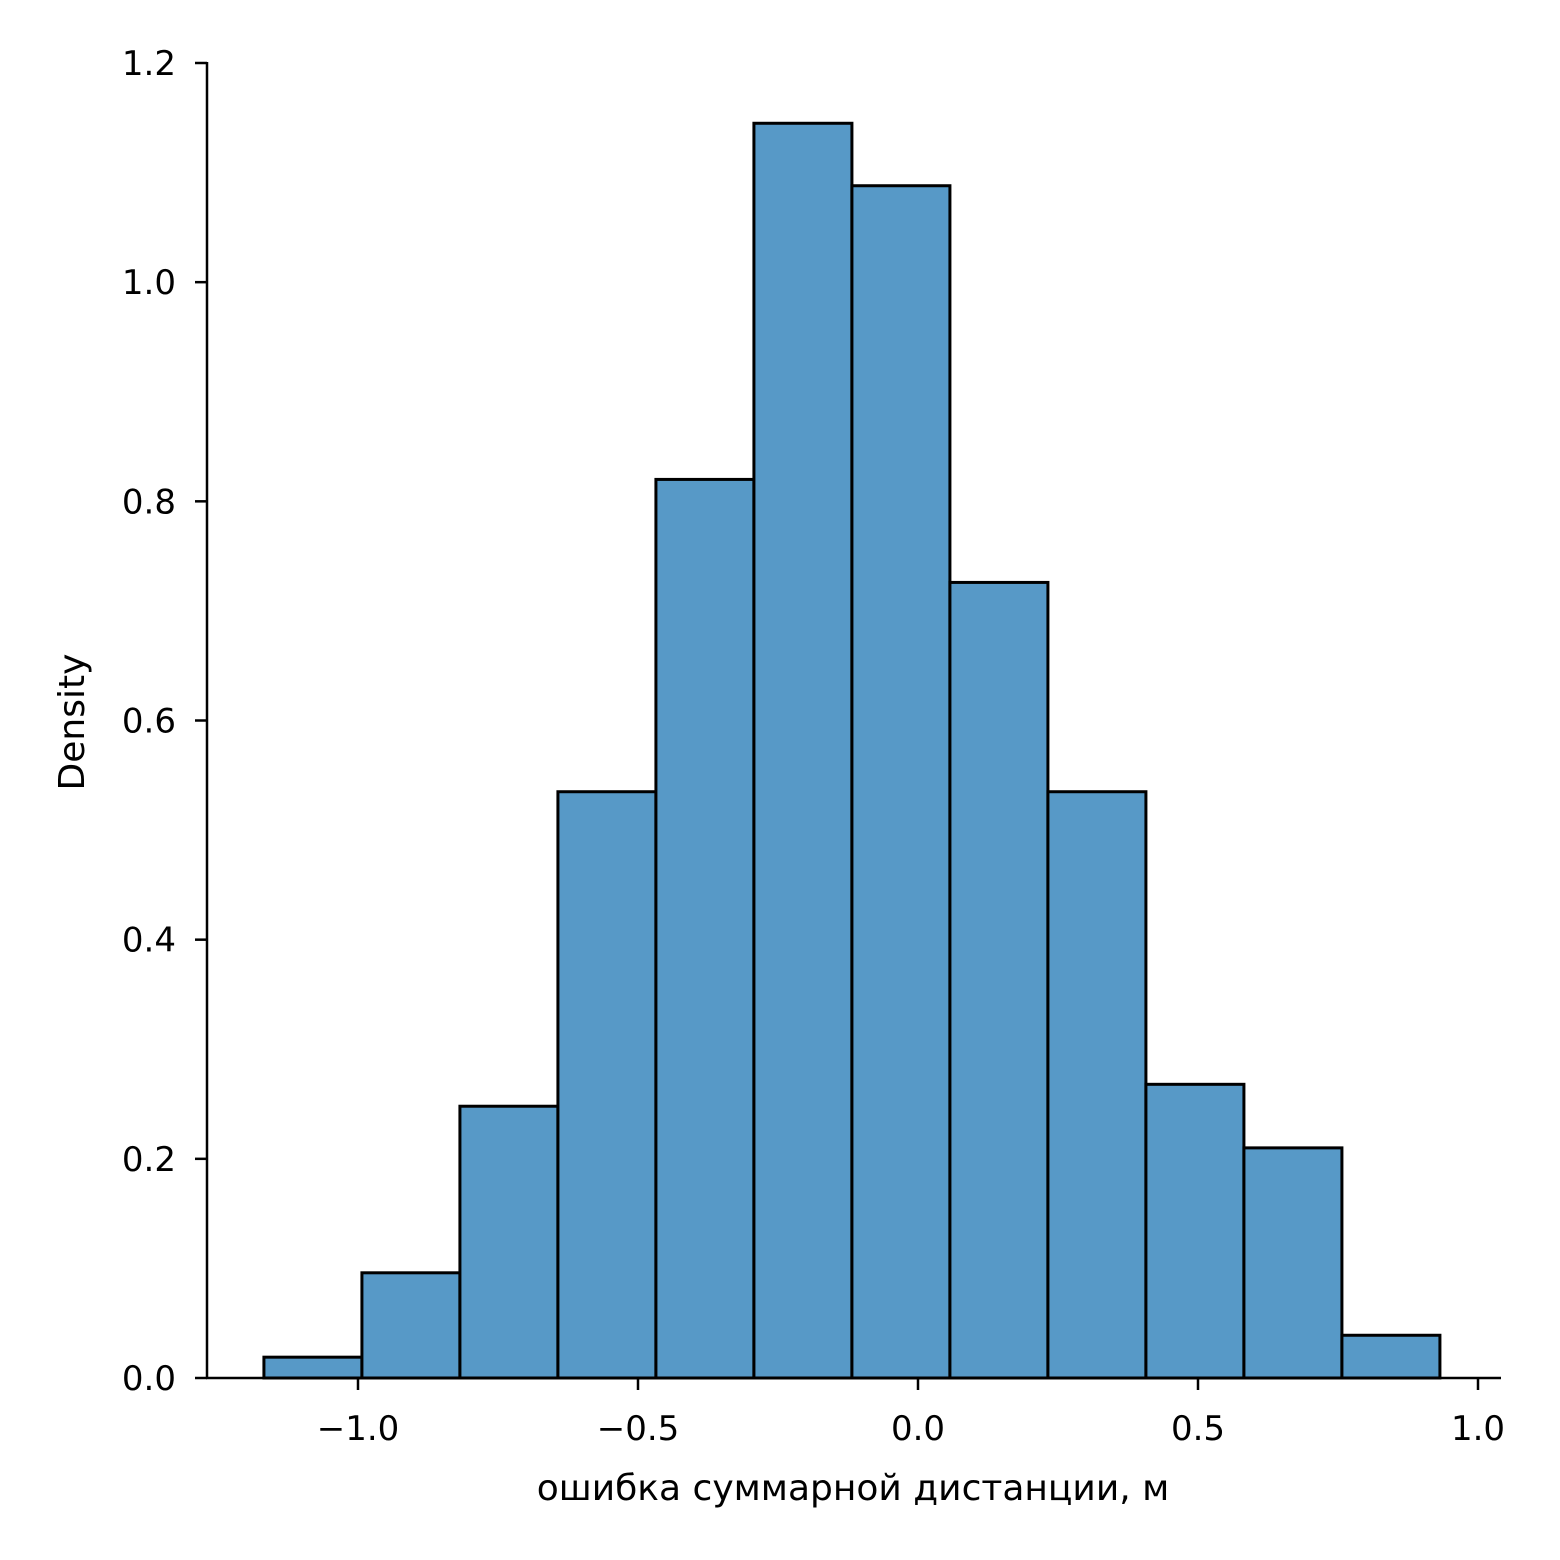 Image resolution: width=1560 pixels, height=1560 pixels. I want to click on x-tick-label: −0.5, so click(638, 1429).